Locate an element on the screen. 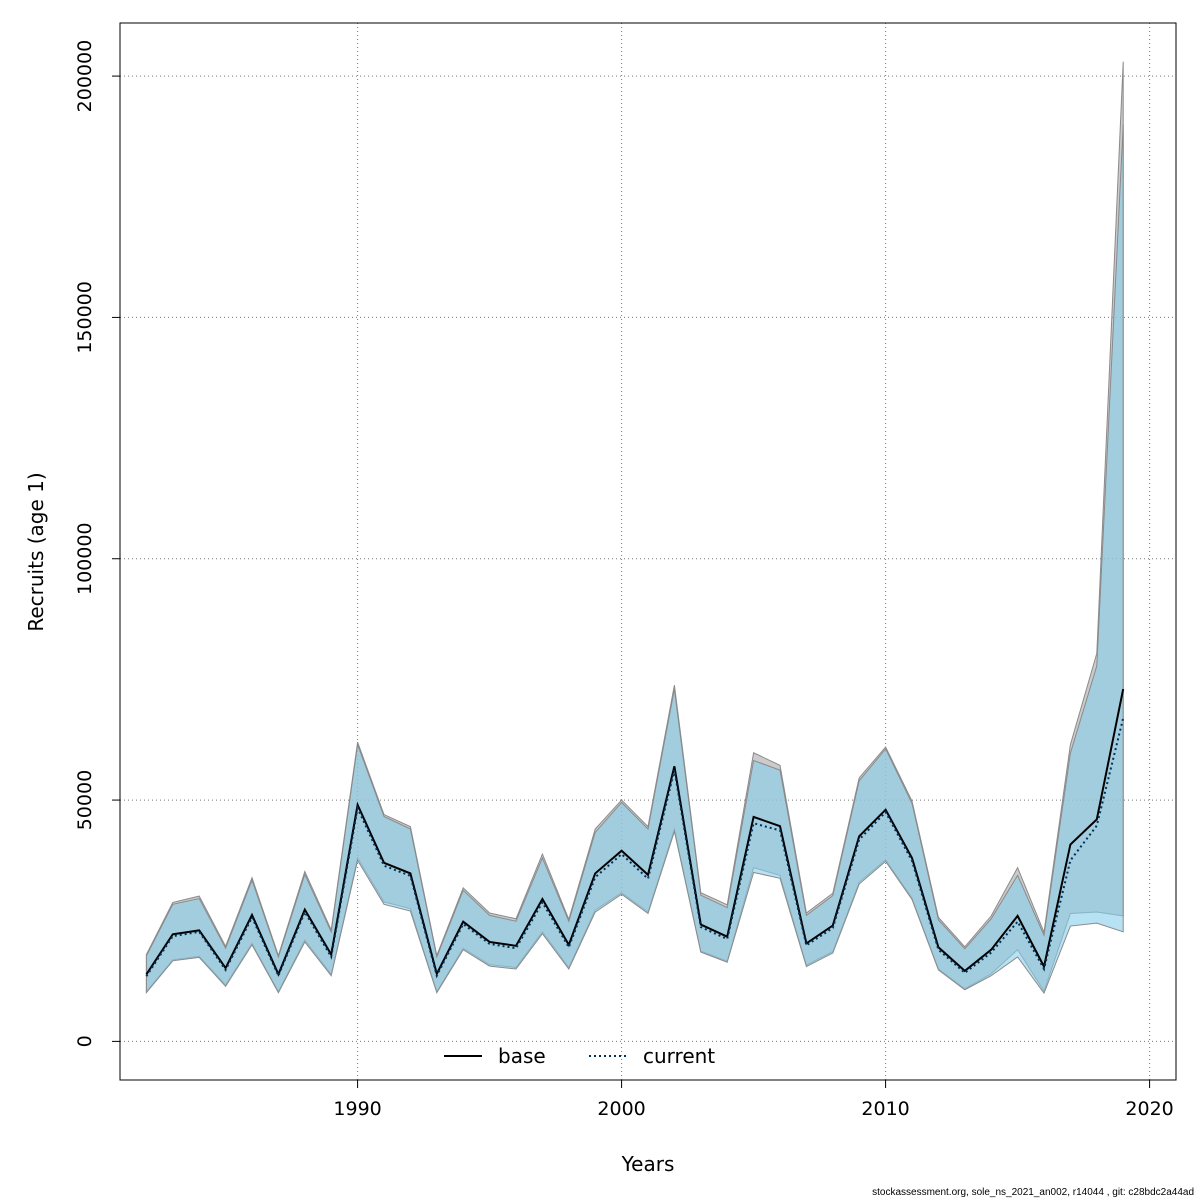 This screenshot has width=1200, height=1200. x-tick-label-2010: 2010 is located at coordinates (885, 1109).